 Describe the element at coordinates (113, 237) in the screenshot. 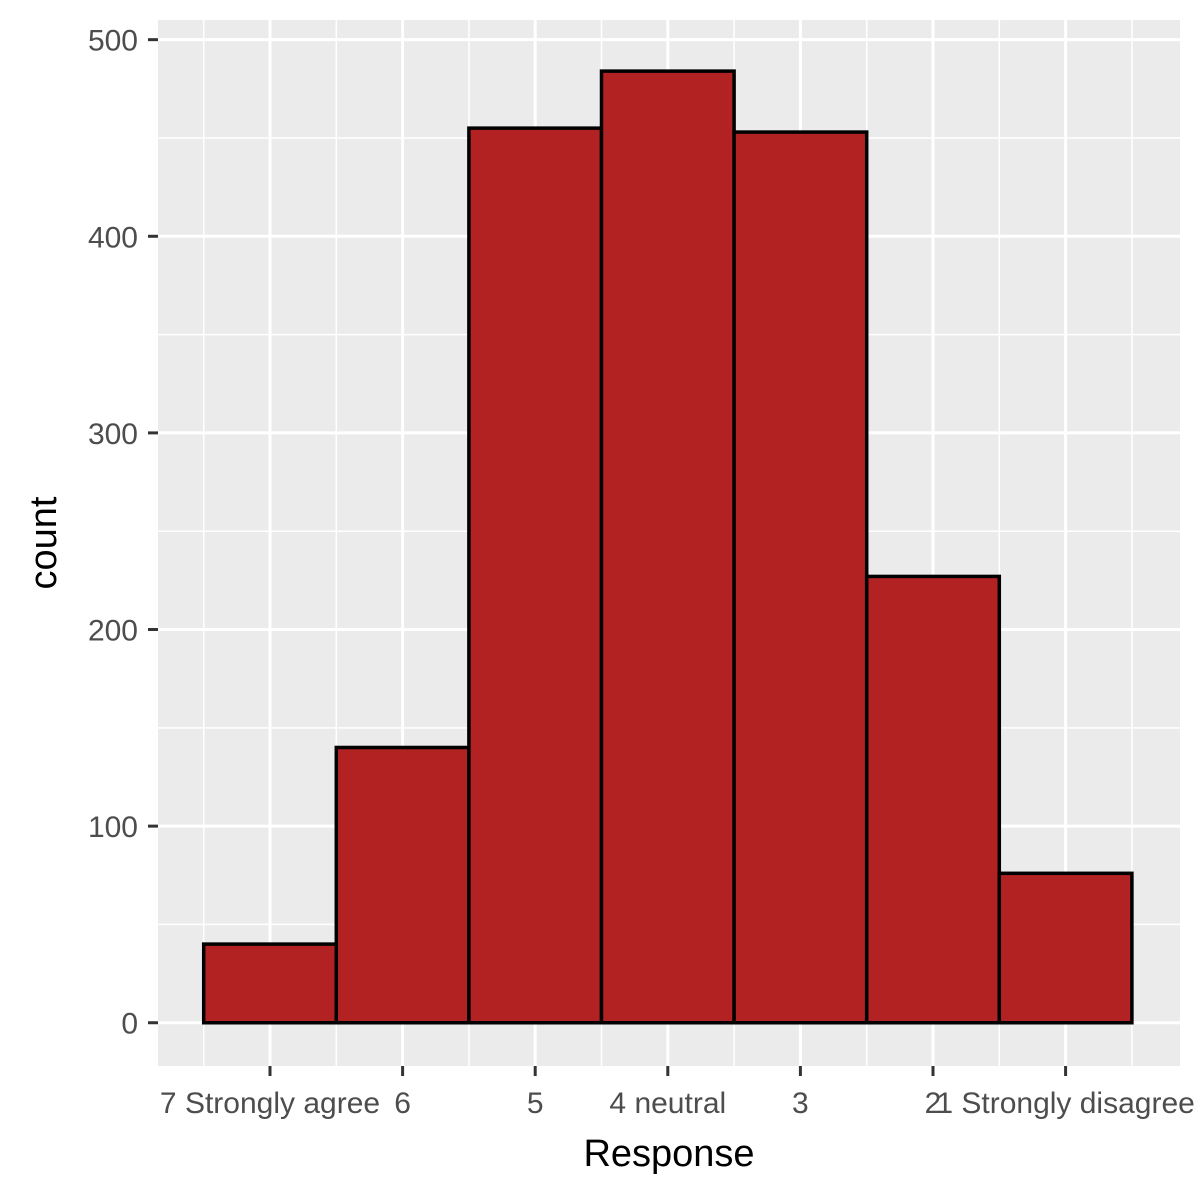

I see `y-tick-label: 400` at that location.